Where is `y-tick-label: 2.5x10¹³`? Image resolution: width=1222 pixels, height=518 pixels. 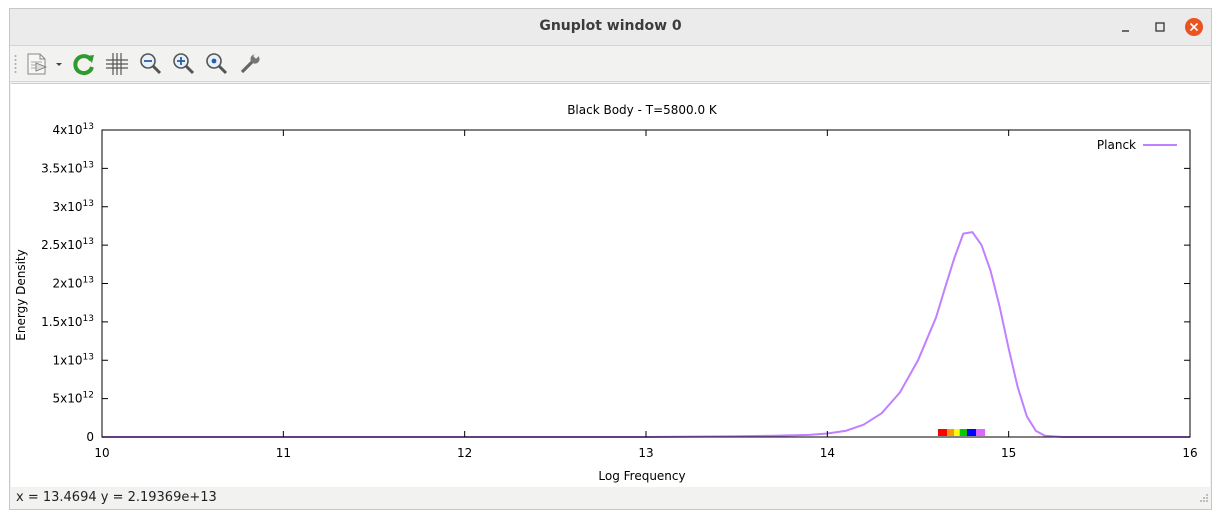
y-tick-label: 2.5x10¹³ is located at coordinates (67, 244).